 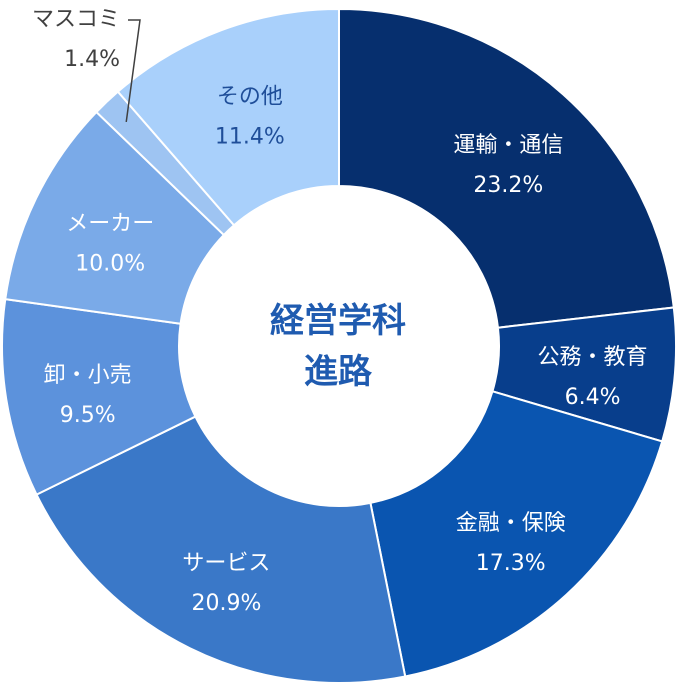 I want to click on chart-center: 経営学科 進路, so click(x=338, y=346).